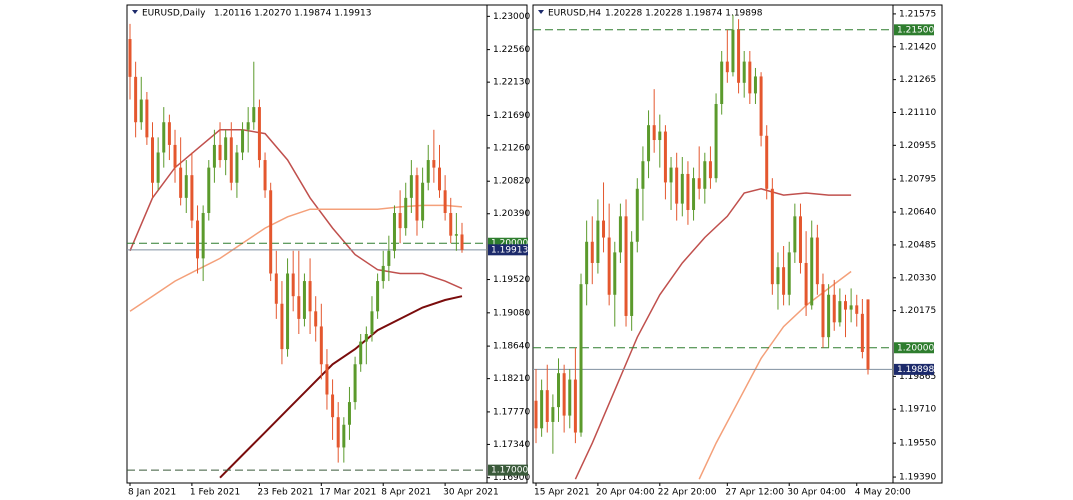  What do you see at coordinates (917, 180) in the screenshot?
I see `y-tick-label: 1.20795` at bounding box center [917, 180].